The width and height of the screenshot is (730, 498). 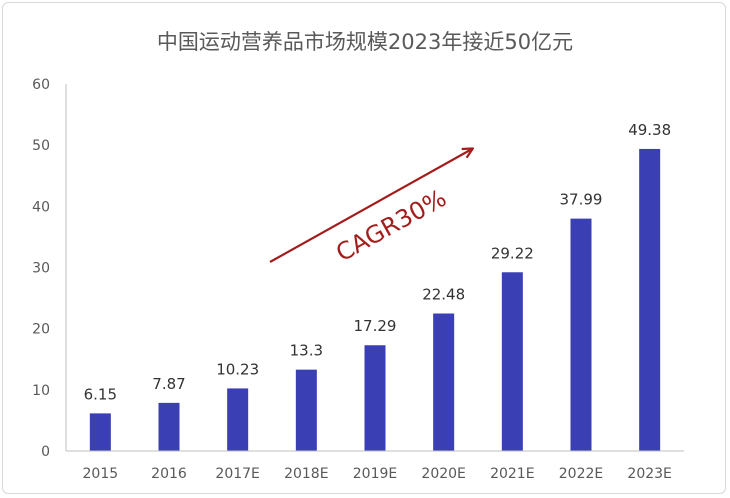 I want to click on x-tick-label: 2019E, so click(x=375, y=474).